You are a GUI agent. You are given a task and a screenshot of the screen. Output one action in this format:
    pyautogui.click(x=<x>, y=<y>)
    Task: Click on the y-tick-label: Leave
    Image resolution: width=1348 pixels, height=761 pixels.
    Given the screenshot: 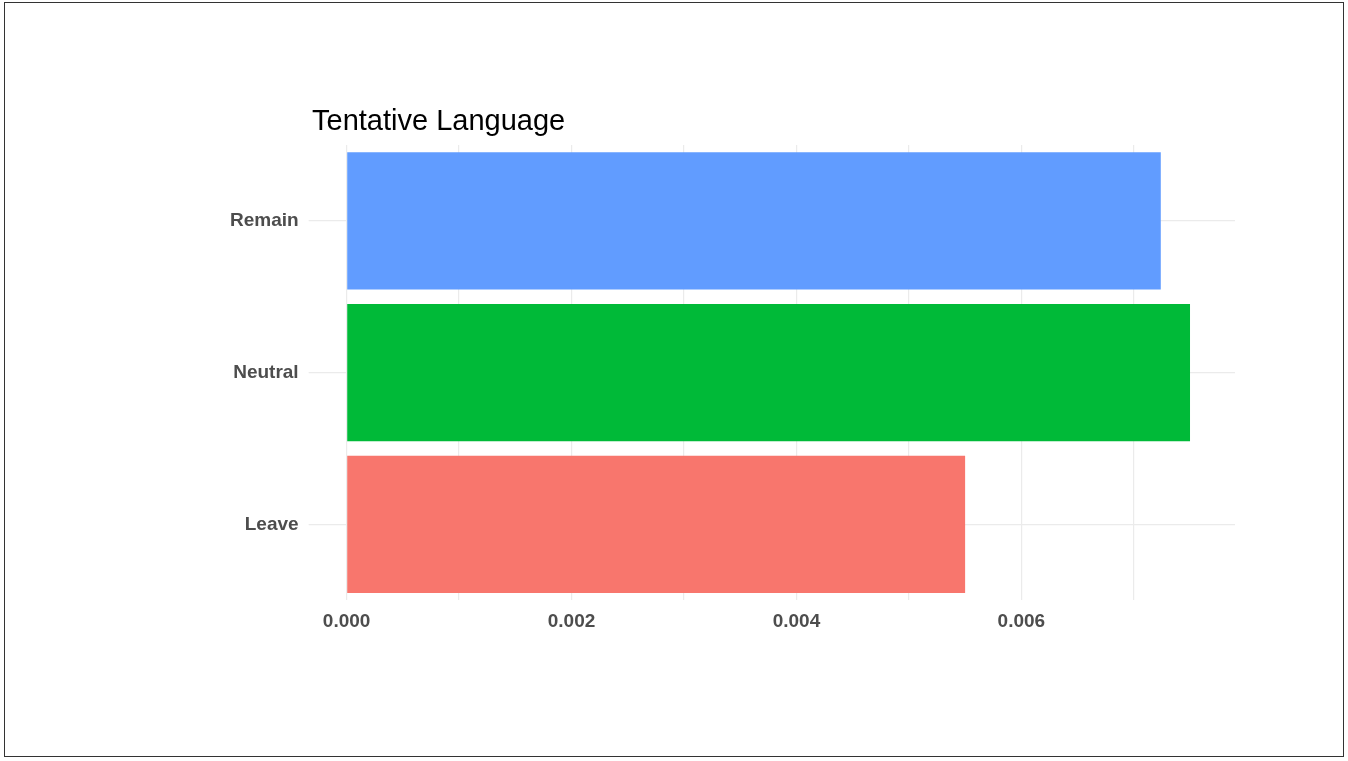 What is the action you would take?
    pyautogui.click(x=271, y=523)
    